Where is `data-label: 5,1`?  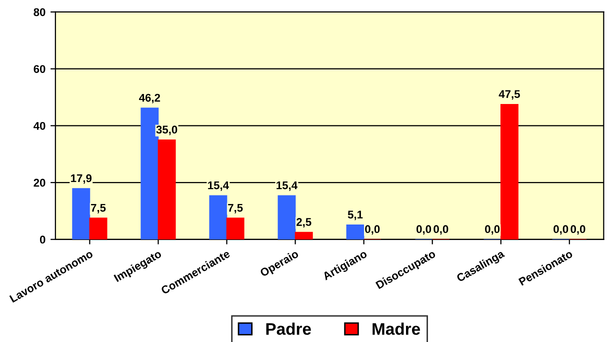 data-label: 5,1 is located at coordinates (355, 215).